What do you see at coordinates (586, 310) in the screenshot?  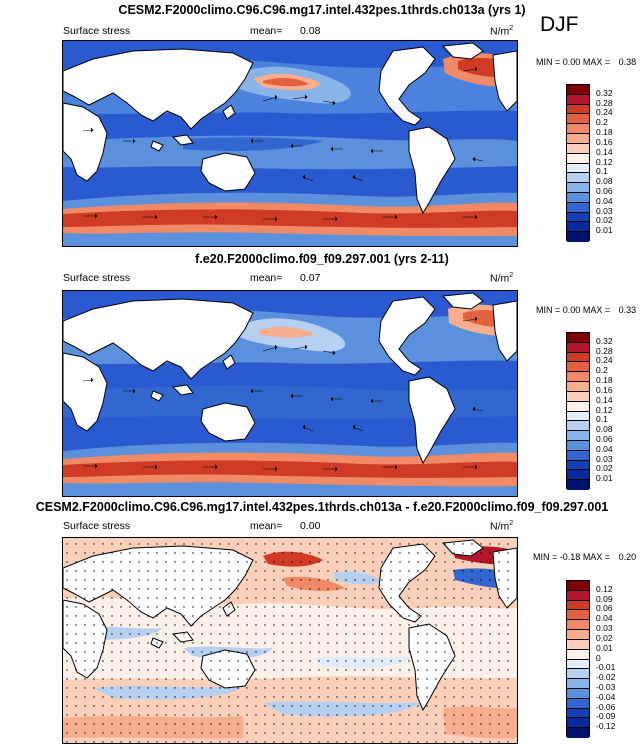 I see `panel-2-minmax: MIN = 0.00 MAX = 0.33` at bounding box center [586, 310].